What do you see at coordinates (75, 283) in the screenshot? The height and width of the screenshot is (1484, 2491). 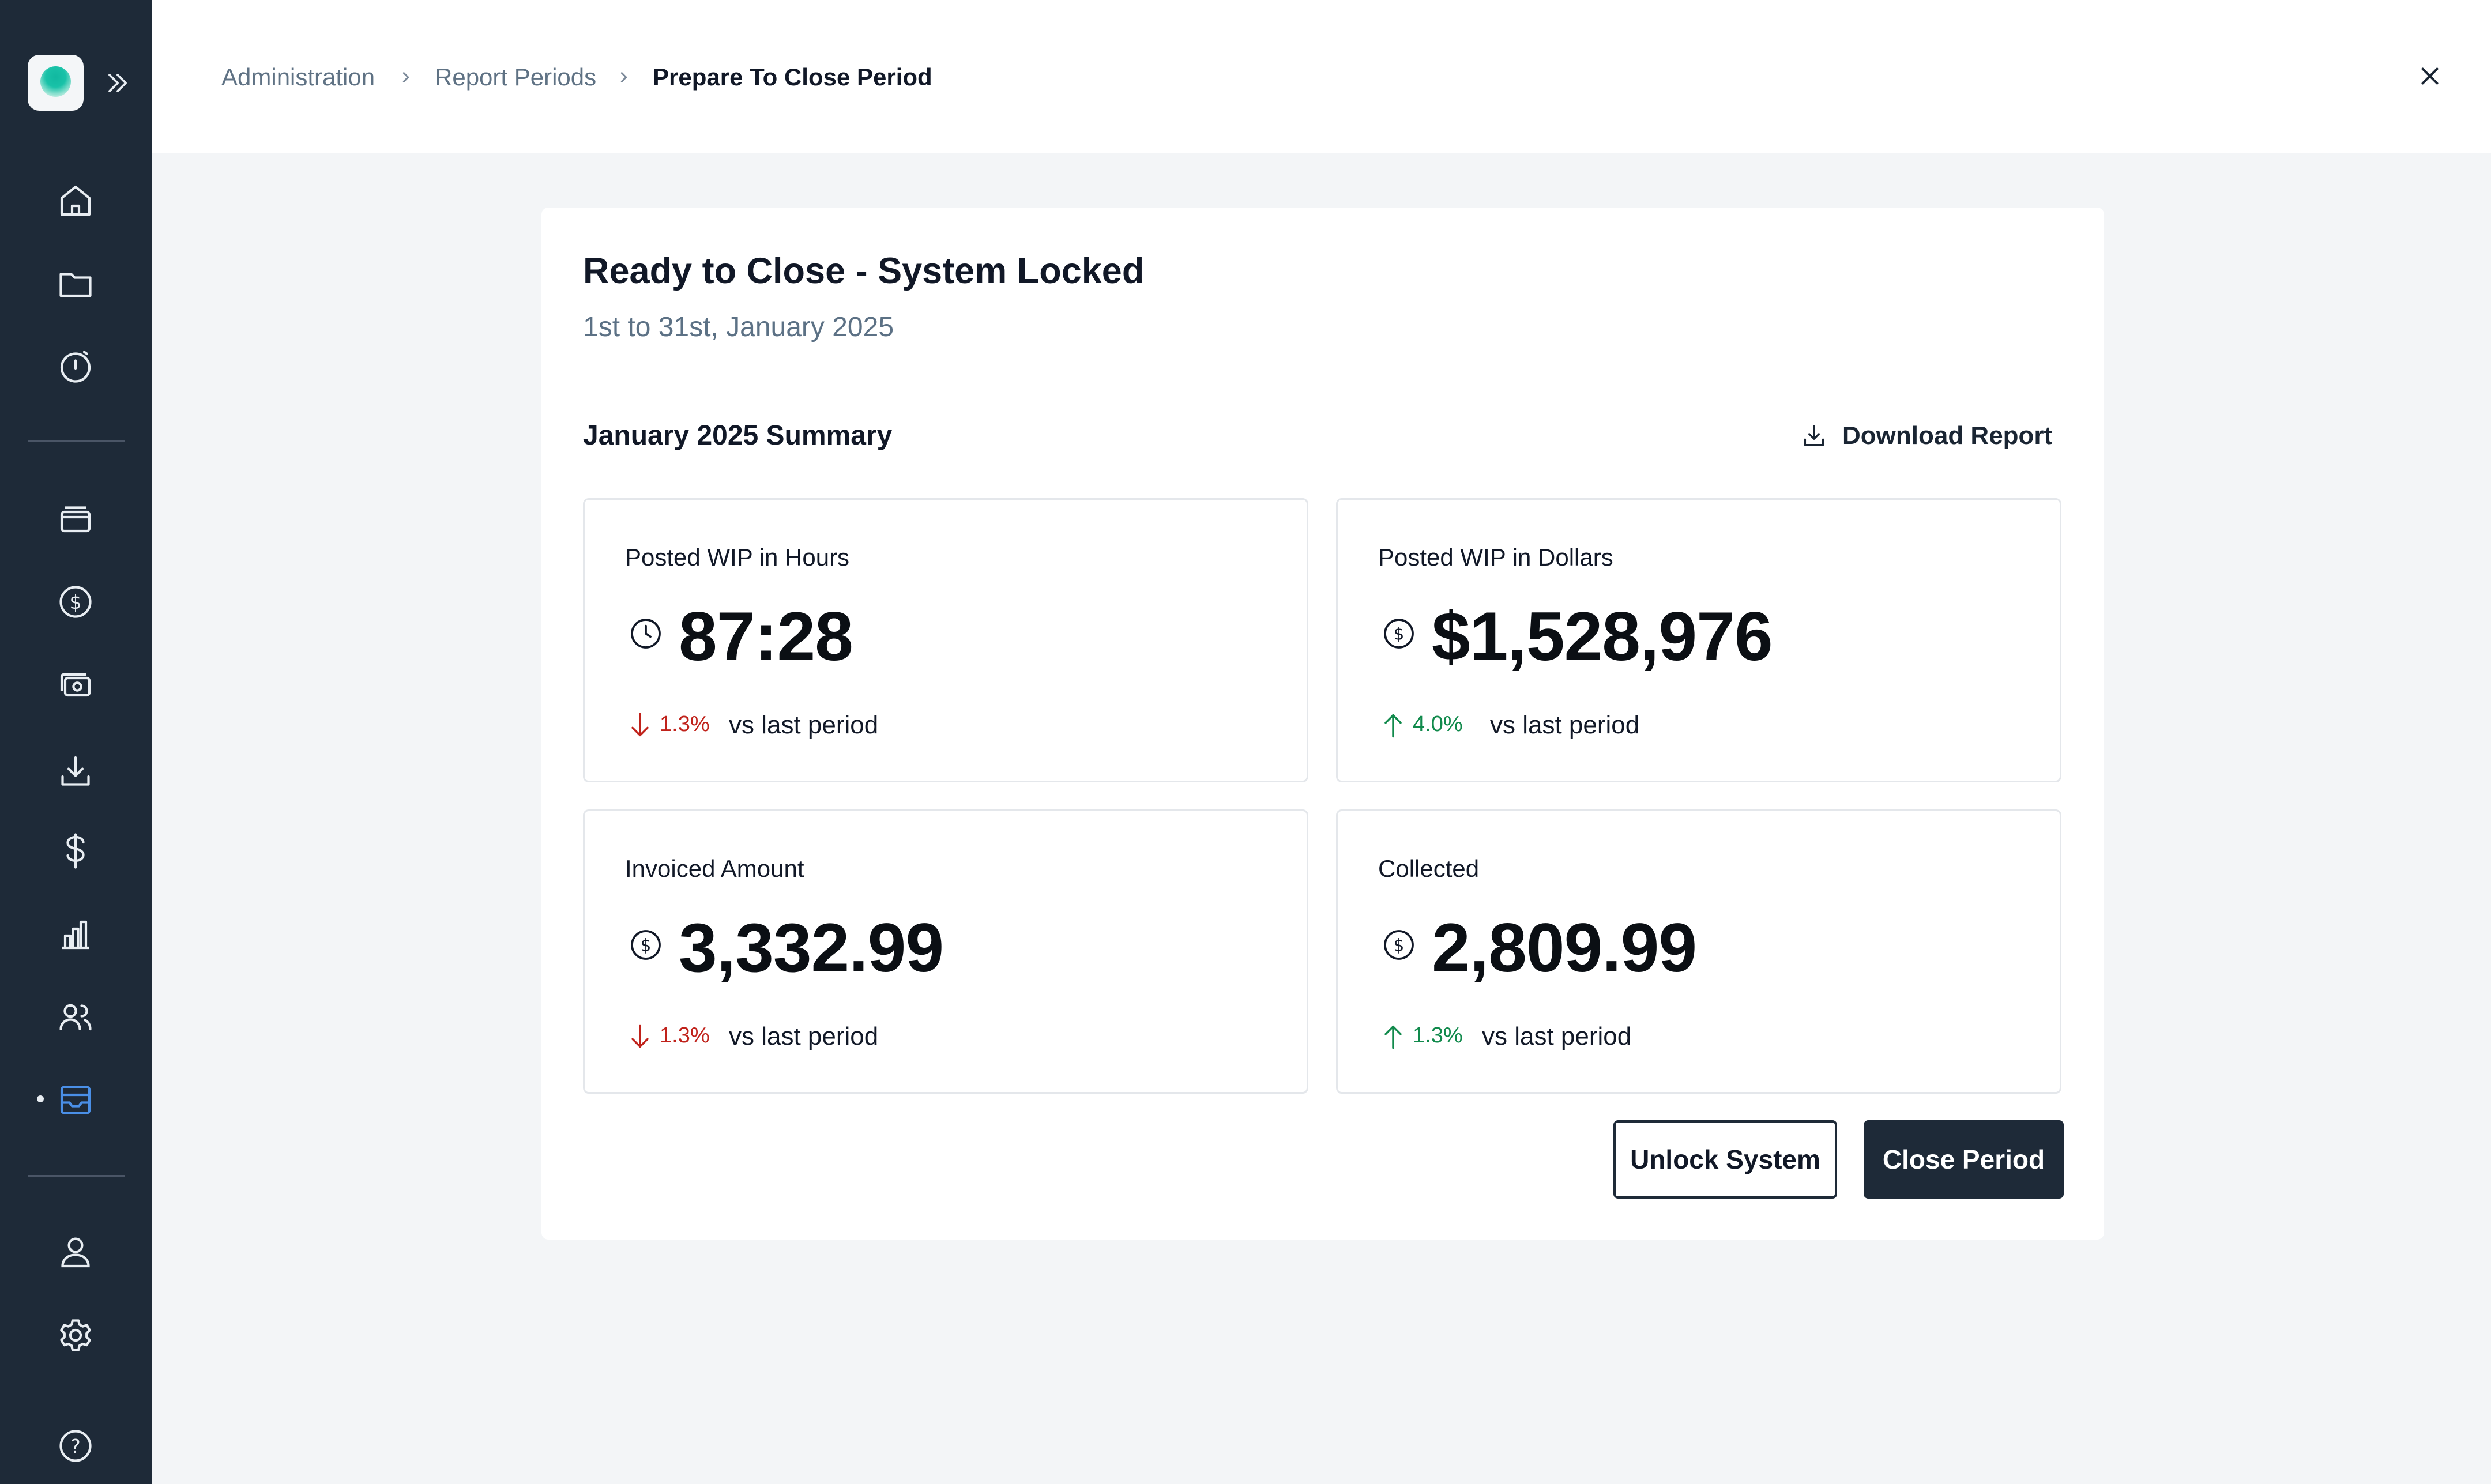 I see `folder-icon` at bounding box center [75, 283].